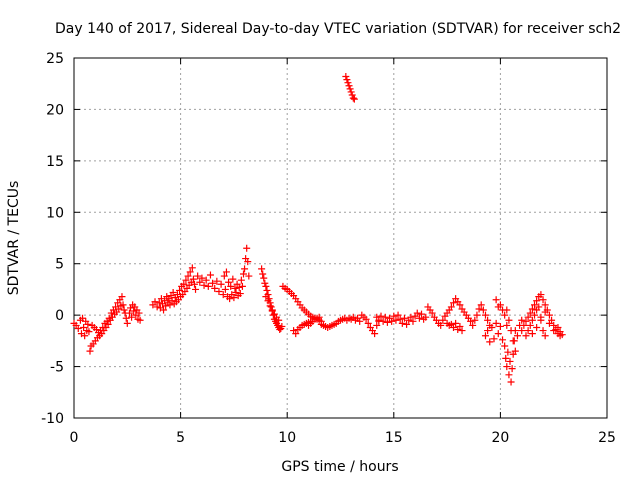  Describe the element at coordinates (57, 368) in the screenshot. I see `y-tick-label: -5` at that location.